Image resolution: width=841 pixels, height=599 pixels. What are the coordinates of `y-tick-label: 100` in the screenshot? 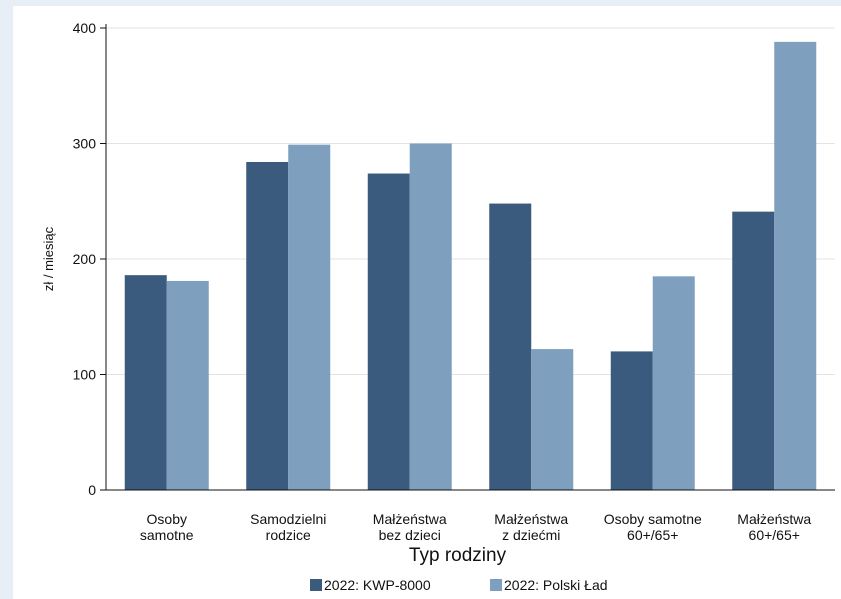 It's located at (85, 375).